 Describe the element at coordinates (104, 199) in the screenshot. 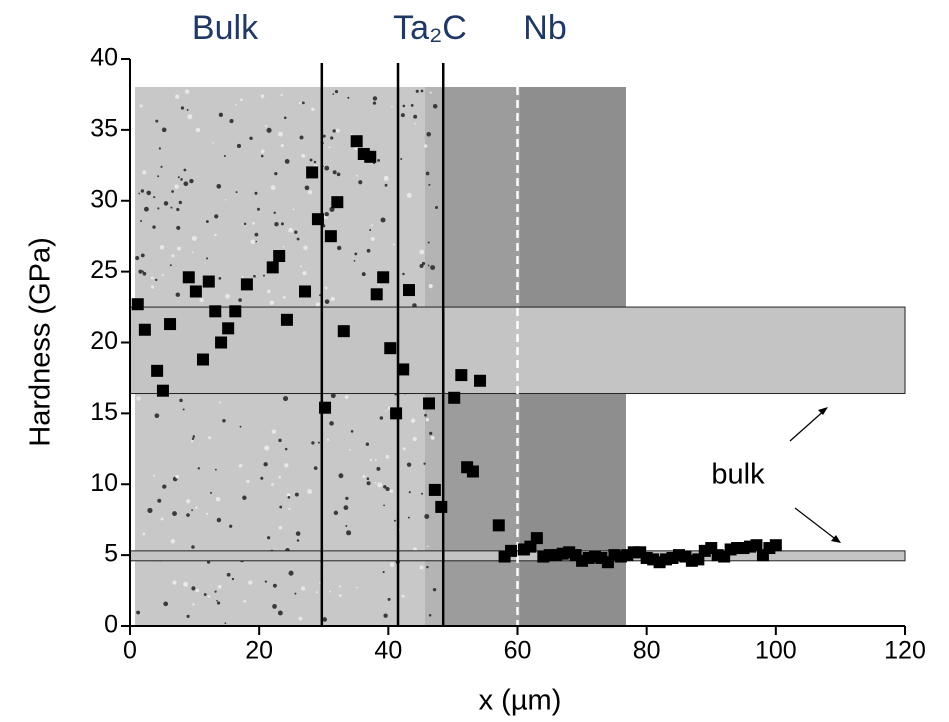

I see `y-tick-label: 30` at that location.